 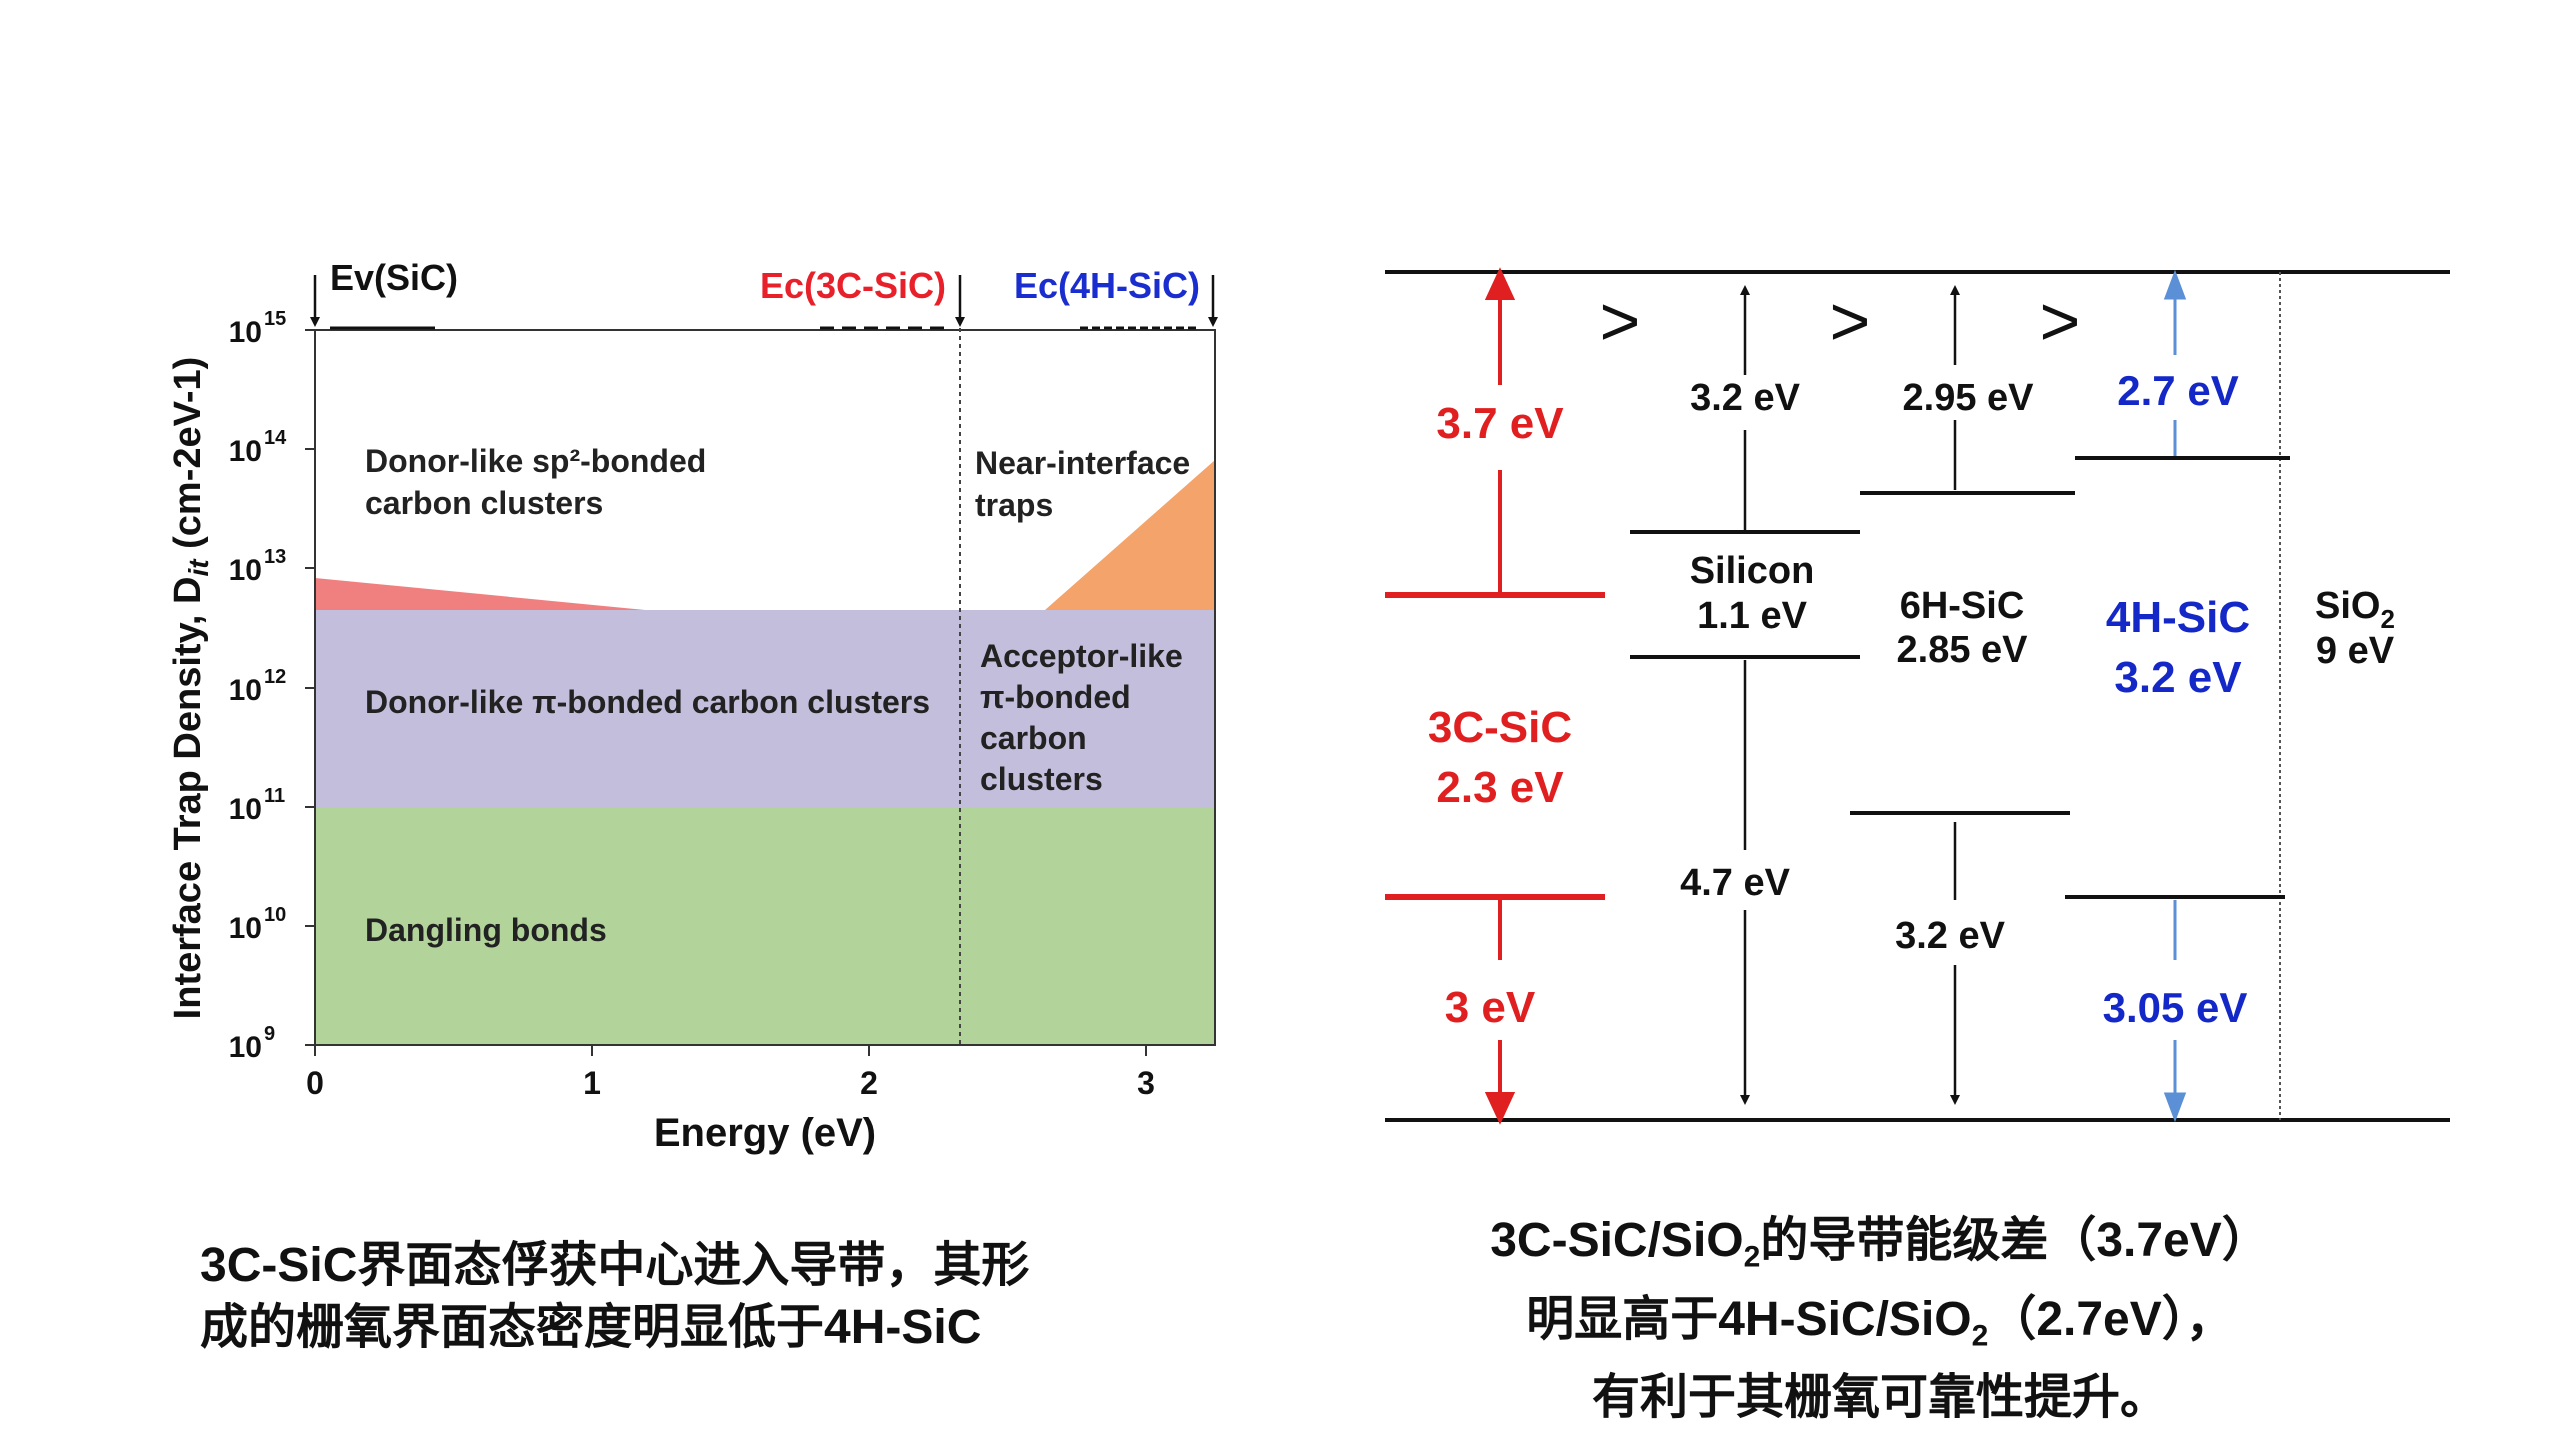 I want to click on x-axis-label: Energy (eV), so click(x=765, y=1133).